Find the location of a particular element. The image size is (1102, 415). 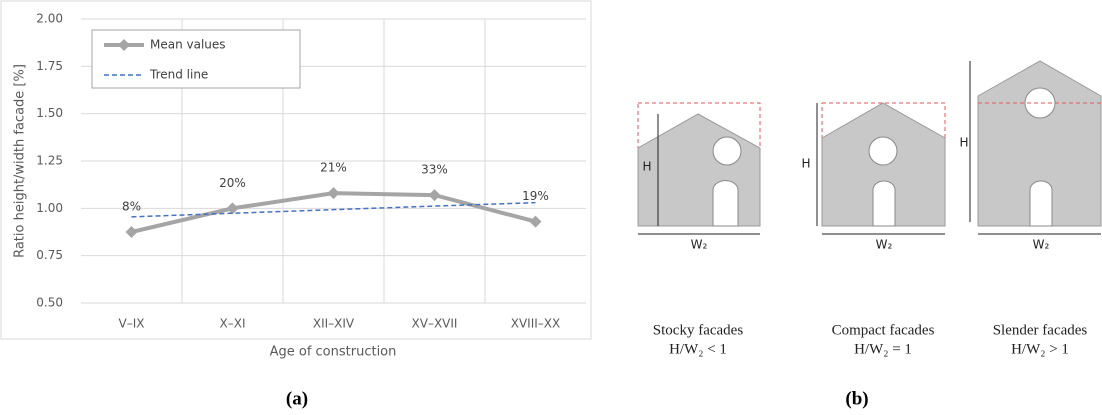

caption: Compact facades is located at coordinates (883, 330).